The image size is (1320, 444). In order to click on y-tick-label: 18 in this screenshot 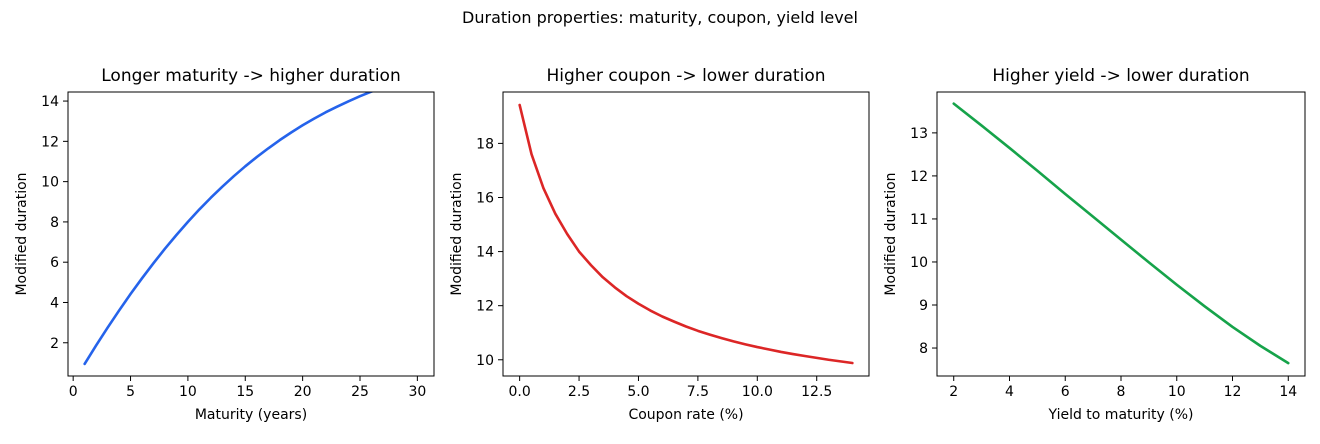, I will do `click(485, 144)`.